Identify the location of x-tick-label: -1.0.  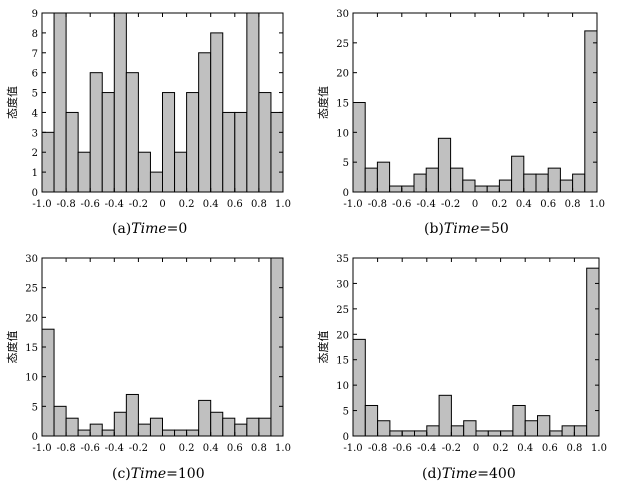
(41, 448).